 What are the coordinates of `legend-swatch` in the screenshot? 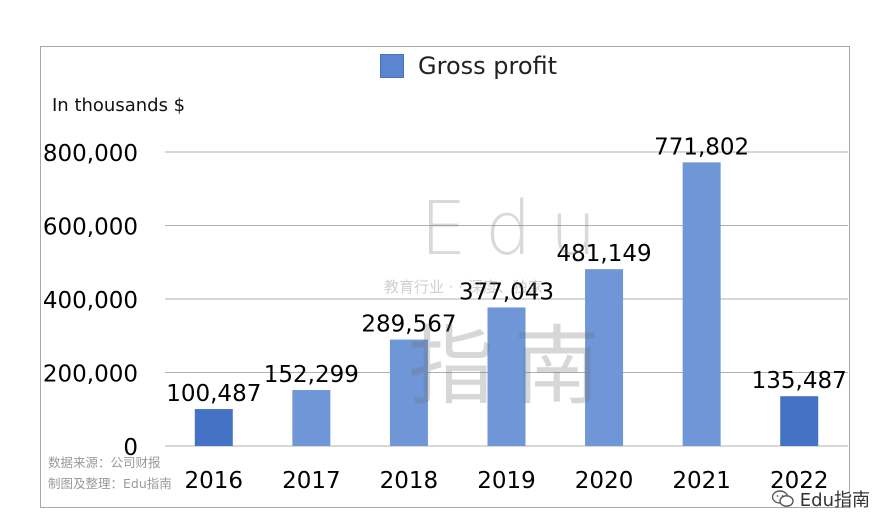 It's located at (392, 66).